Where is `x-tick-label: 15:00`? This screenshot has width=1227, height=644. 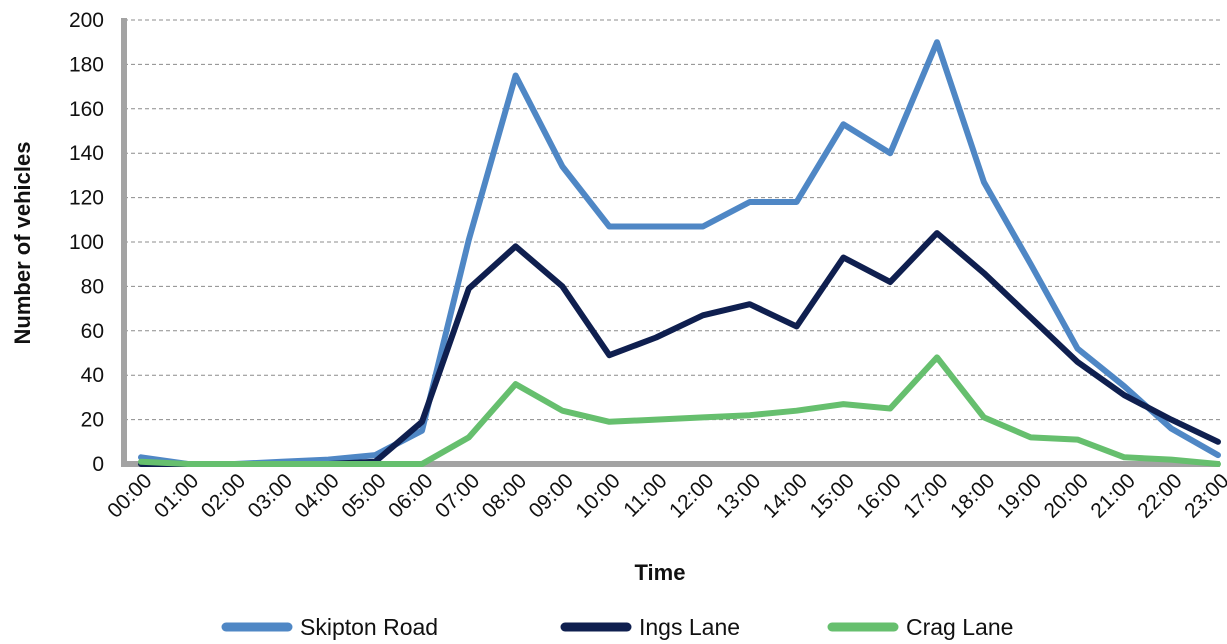 x-tick-label: 15:00 is located at coordinates (831, 495).